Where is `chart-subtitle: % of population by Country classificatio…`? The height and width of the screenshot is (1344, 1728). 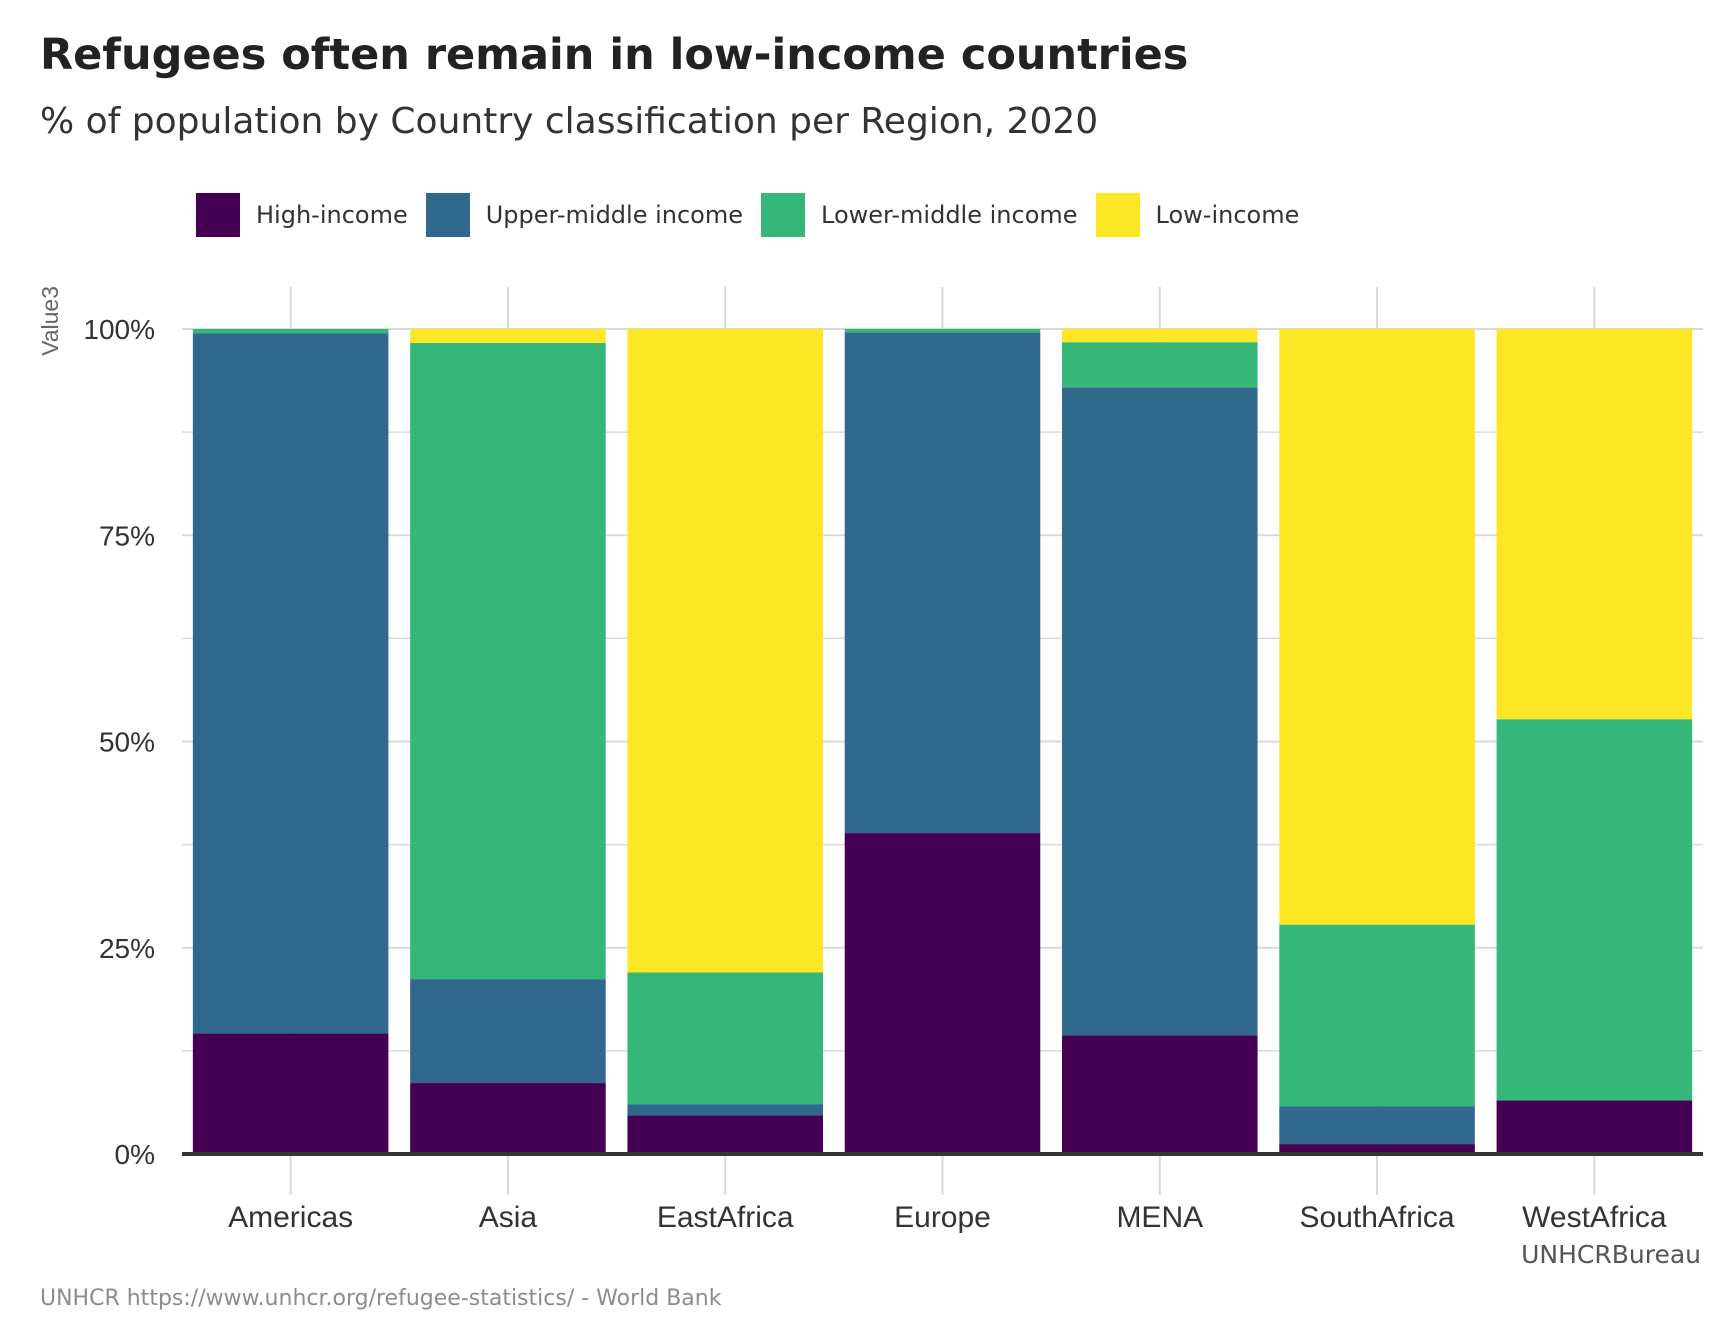
chart-subtitle: % of population by Country classificatio… is located at coordinates (569, 121).